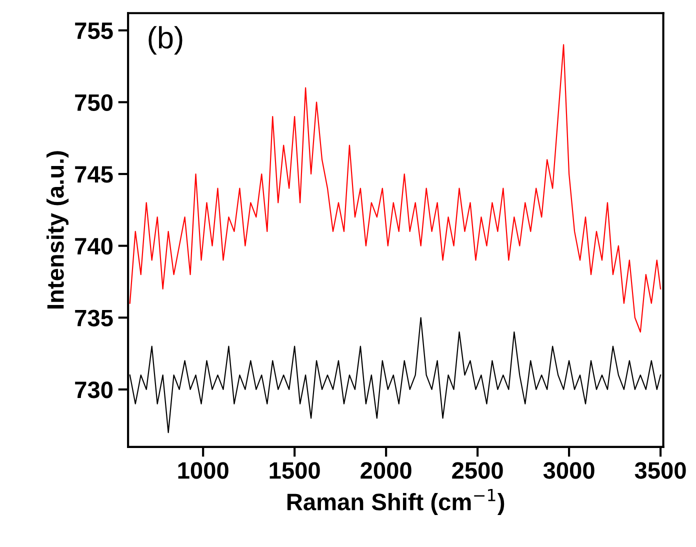  I want to click on y-tick-label: 745, so click(94, 174).